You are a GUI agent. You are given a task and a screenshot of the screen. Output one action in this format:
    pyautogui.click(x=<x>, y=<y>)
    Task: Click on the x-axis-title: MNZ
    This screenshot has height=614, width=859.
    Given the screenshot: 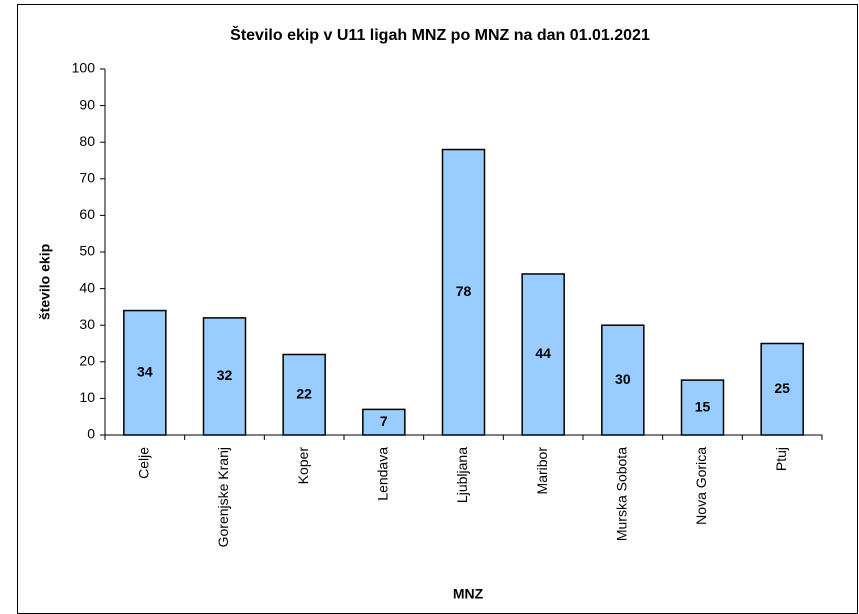 What is the action you would take?
    pyautogui.click(x=468, y=594)
    